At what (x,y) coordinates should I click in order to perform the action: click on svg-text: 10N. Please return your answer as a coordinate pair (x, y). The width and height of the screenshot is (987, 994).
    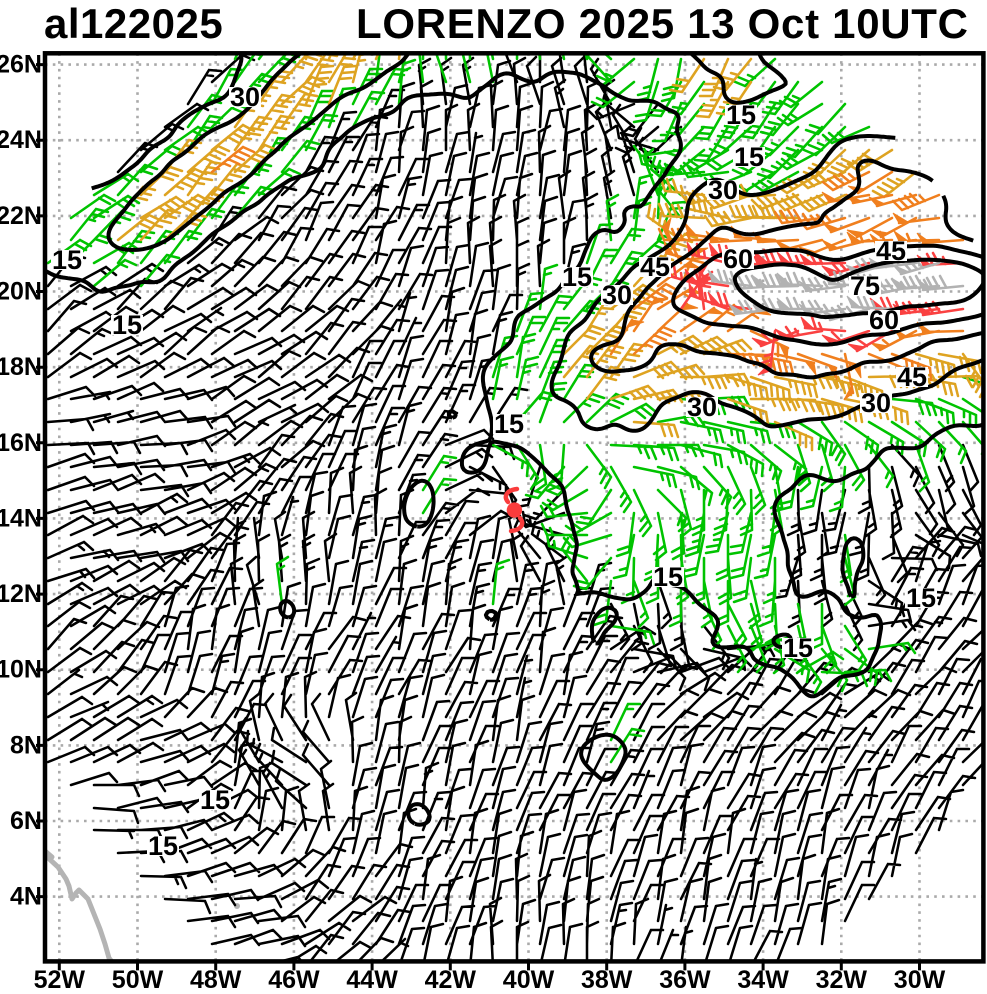
    Looking at the image, I should click on (21, 670).